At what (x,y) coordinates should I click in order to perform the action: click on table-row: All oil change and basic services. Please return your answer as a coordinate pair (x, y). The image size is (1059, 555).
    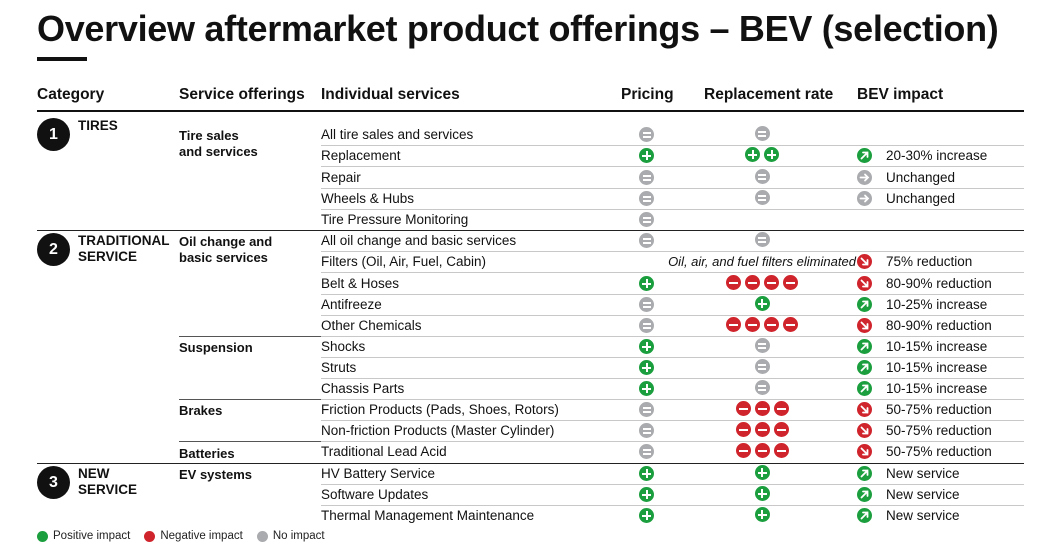
    Looking at the image, I should click on (672, 241).